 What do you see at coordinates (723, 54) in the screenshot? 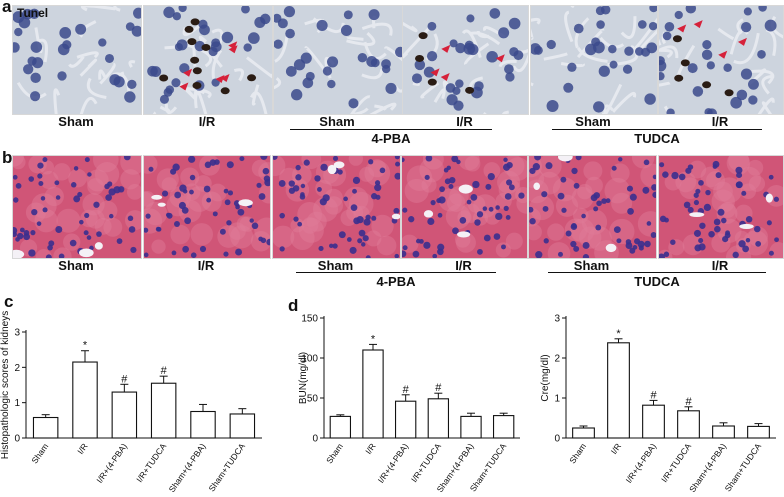
I see `red-arrowhead-icon` at bounding box center [723, 54].